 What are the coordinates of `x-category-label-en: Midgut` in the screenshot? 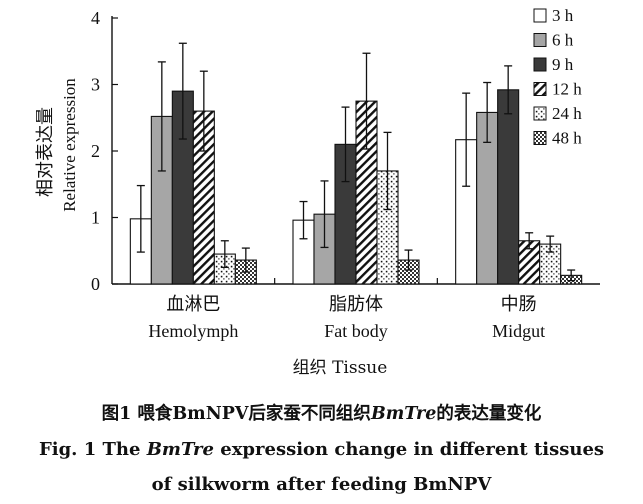 It's located at (518, 331).